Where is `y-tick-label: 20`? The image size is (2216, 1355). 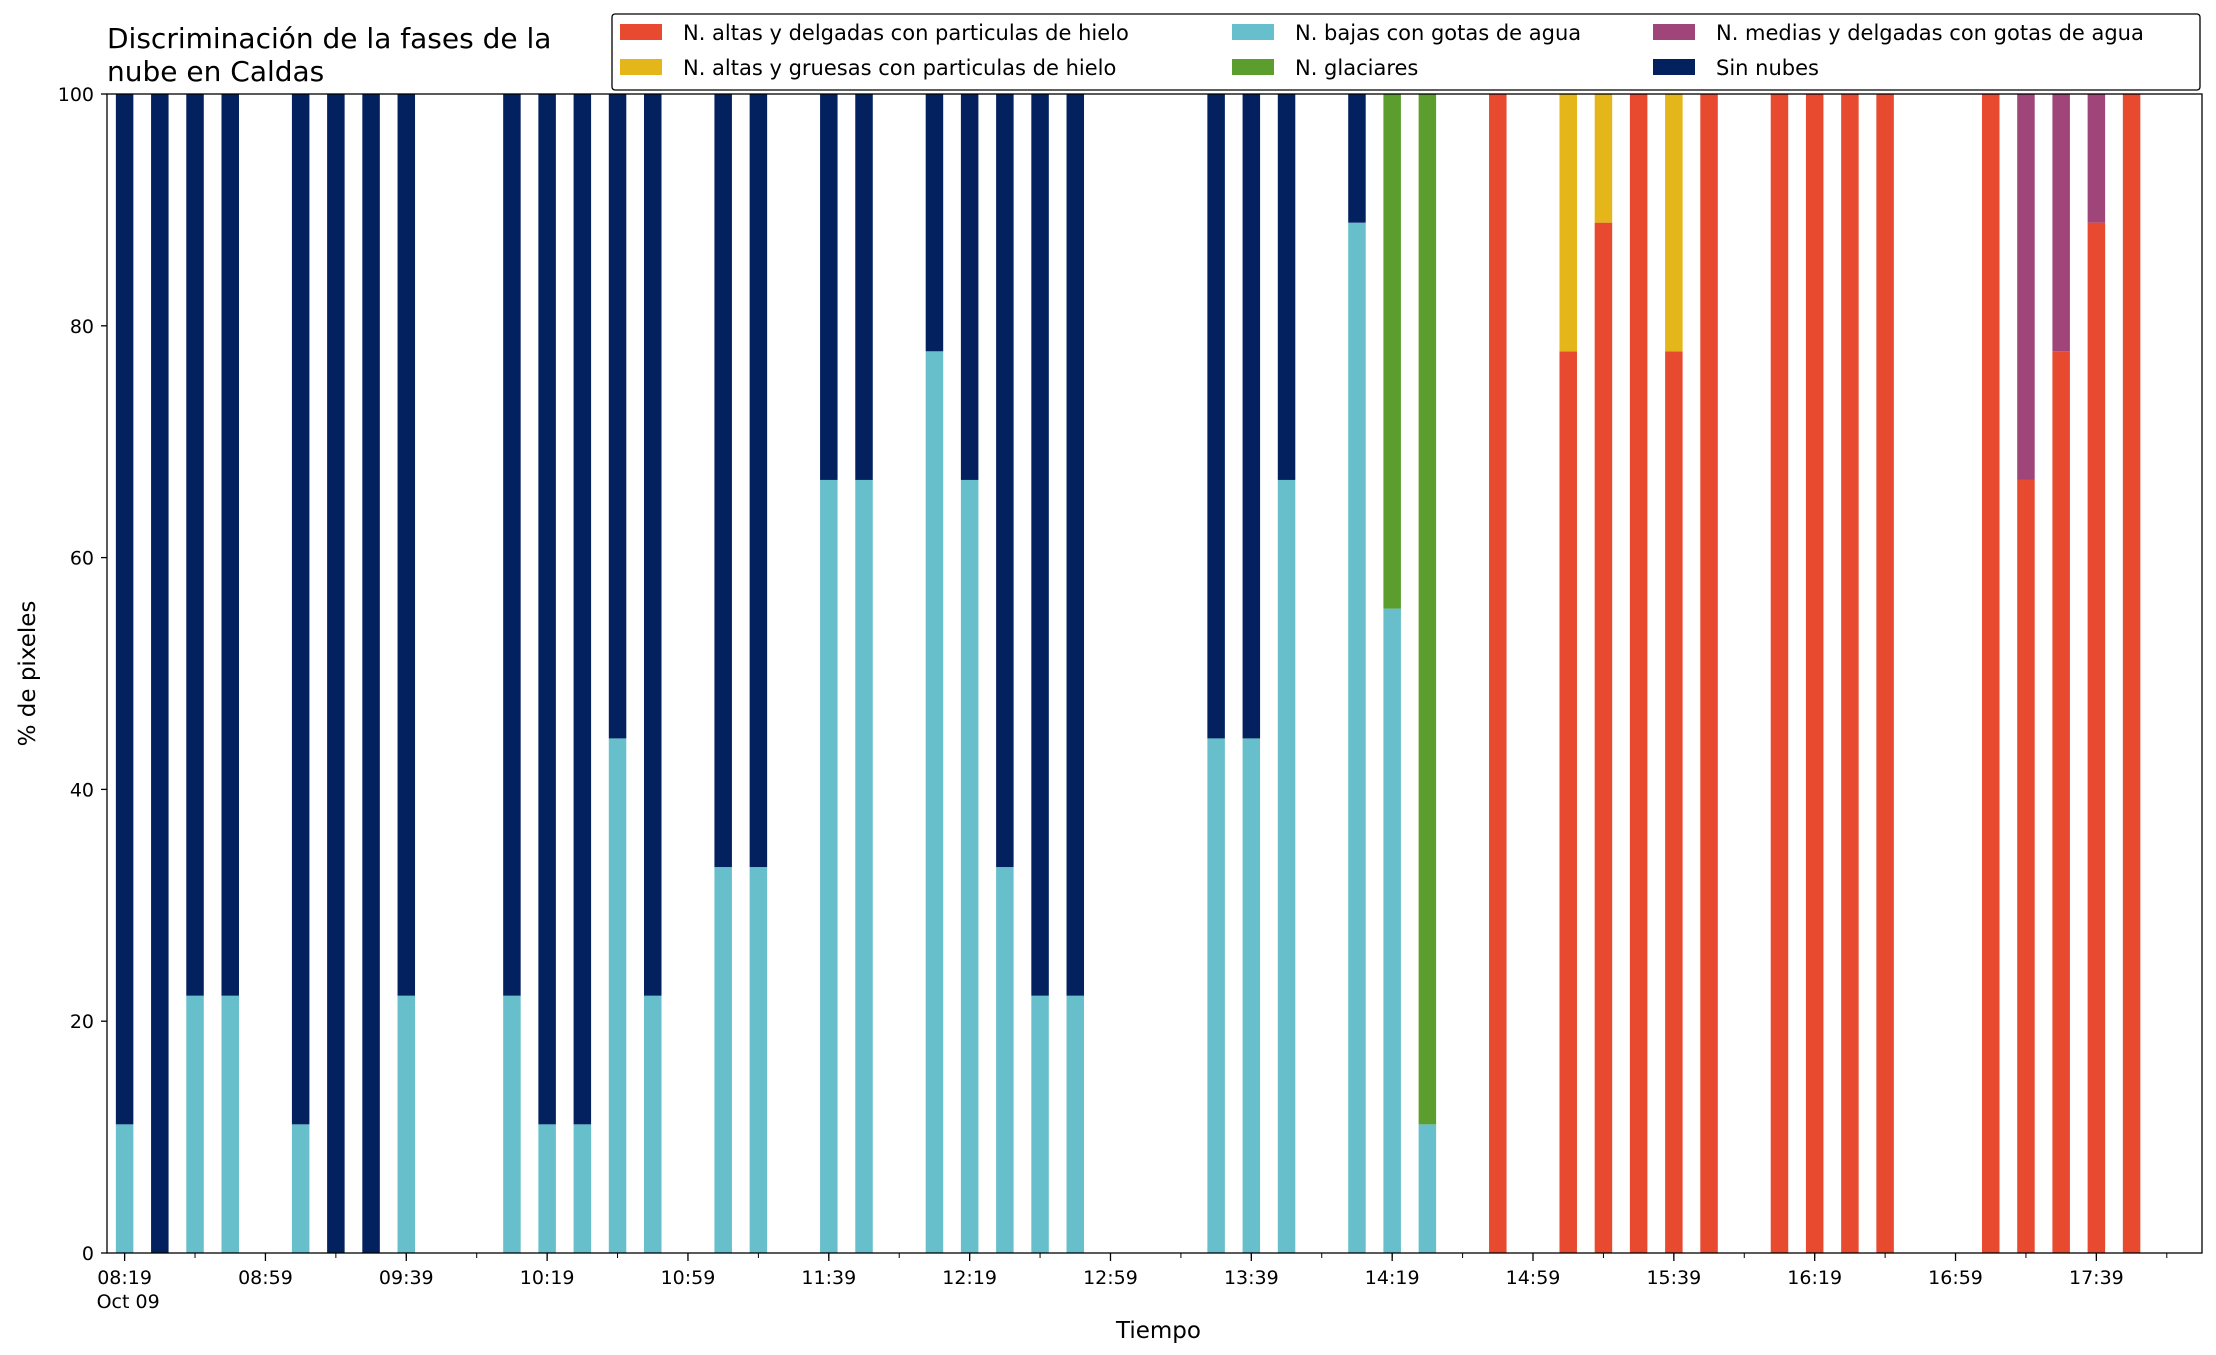
y-tick-label: 20 is located at coordinates (82, 1022).